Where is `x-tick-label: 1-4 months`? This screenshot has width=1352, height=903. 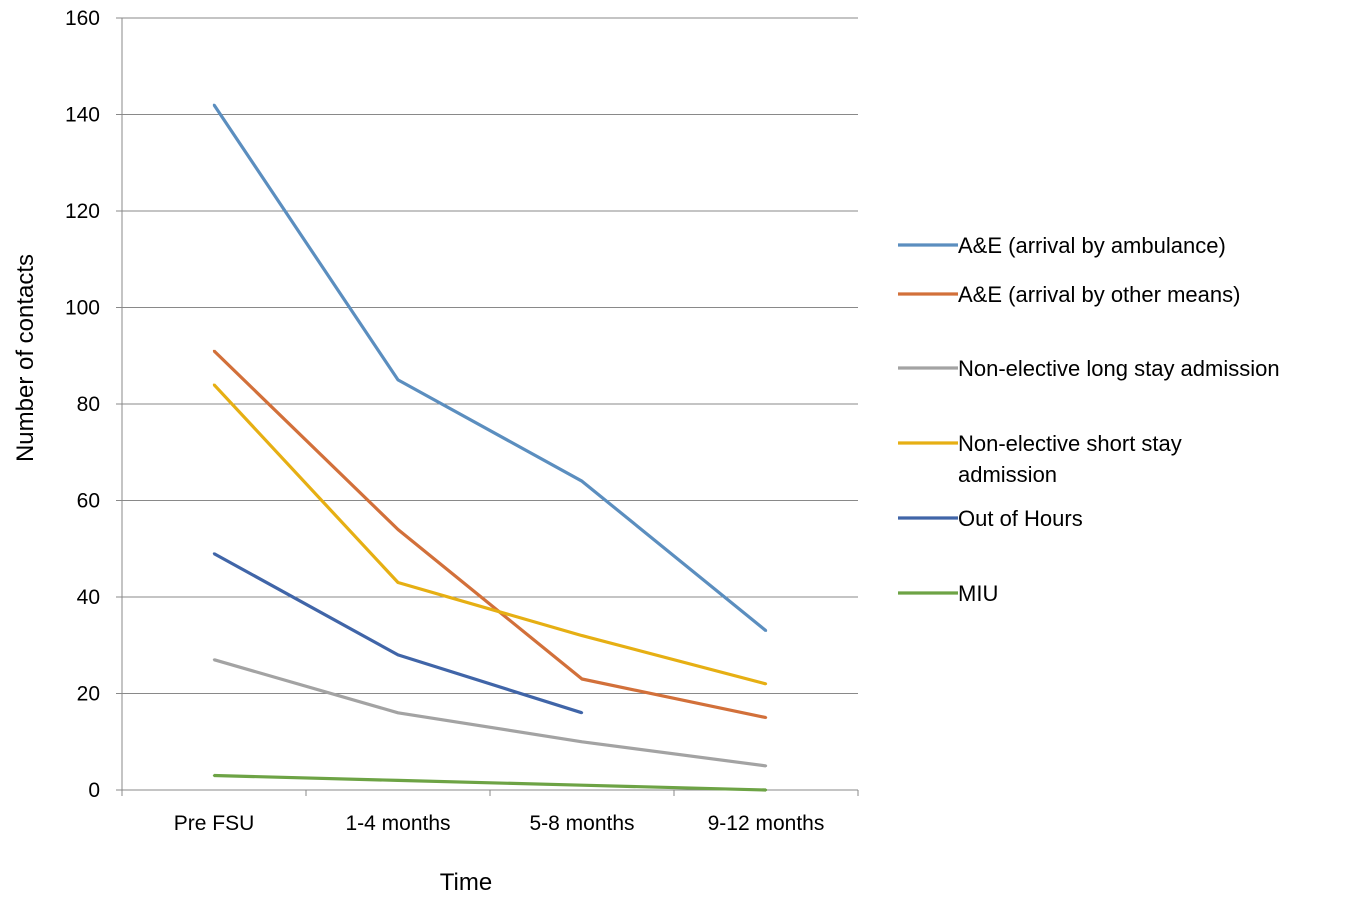
x-tick-label: 1-4 months is located at coordinates (397, 823).